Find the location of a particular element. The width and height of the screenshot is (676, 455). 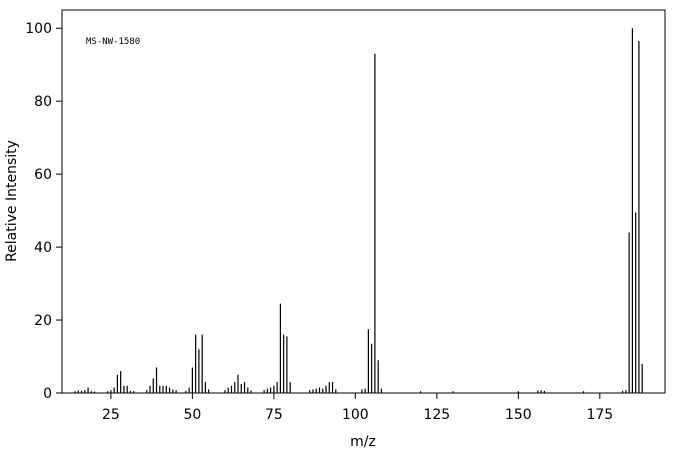

x-tick-label: 100 is located at coordinates (355, 415).